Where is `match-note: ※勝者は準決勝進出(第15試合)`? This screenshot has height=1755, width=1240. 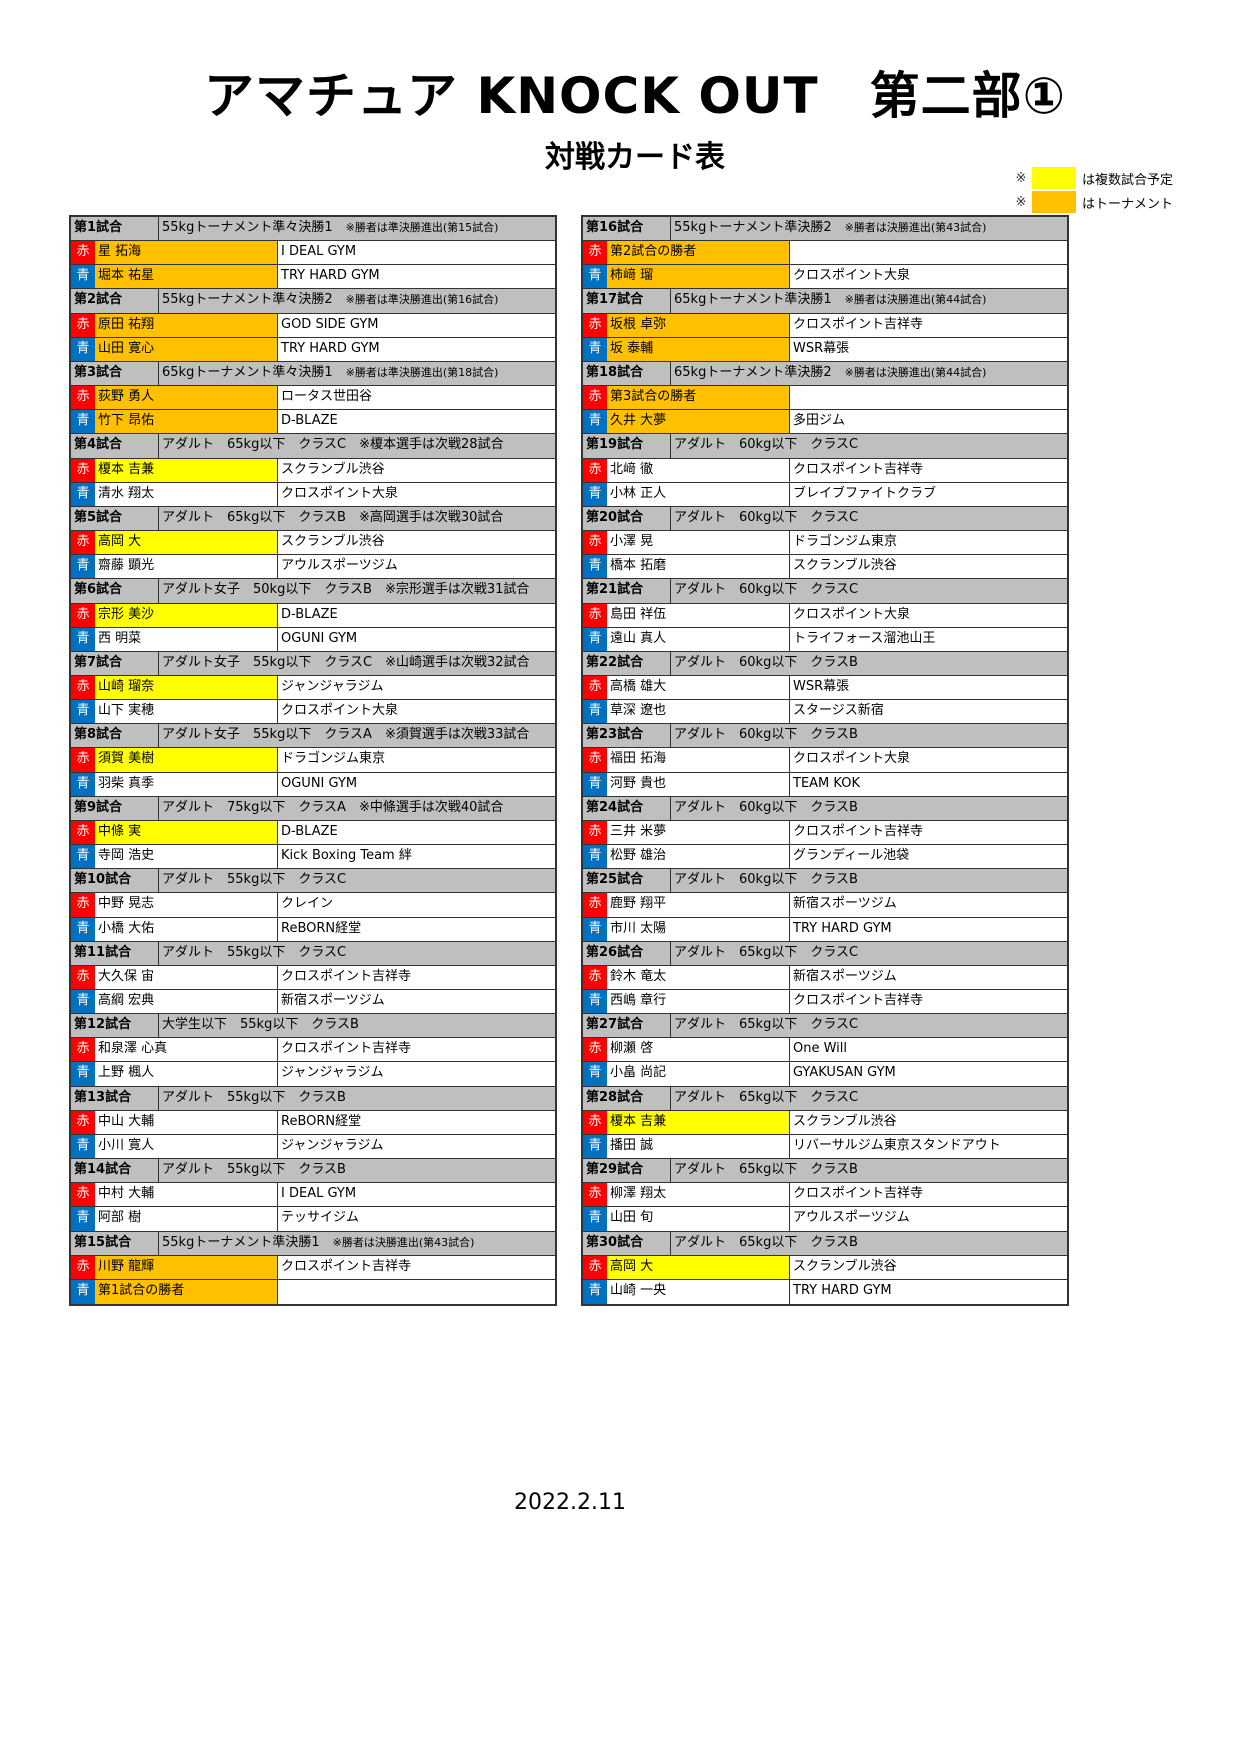 match-note: ※勝者は準決勝進出(第15試合) is located at coordinates (422, 227).